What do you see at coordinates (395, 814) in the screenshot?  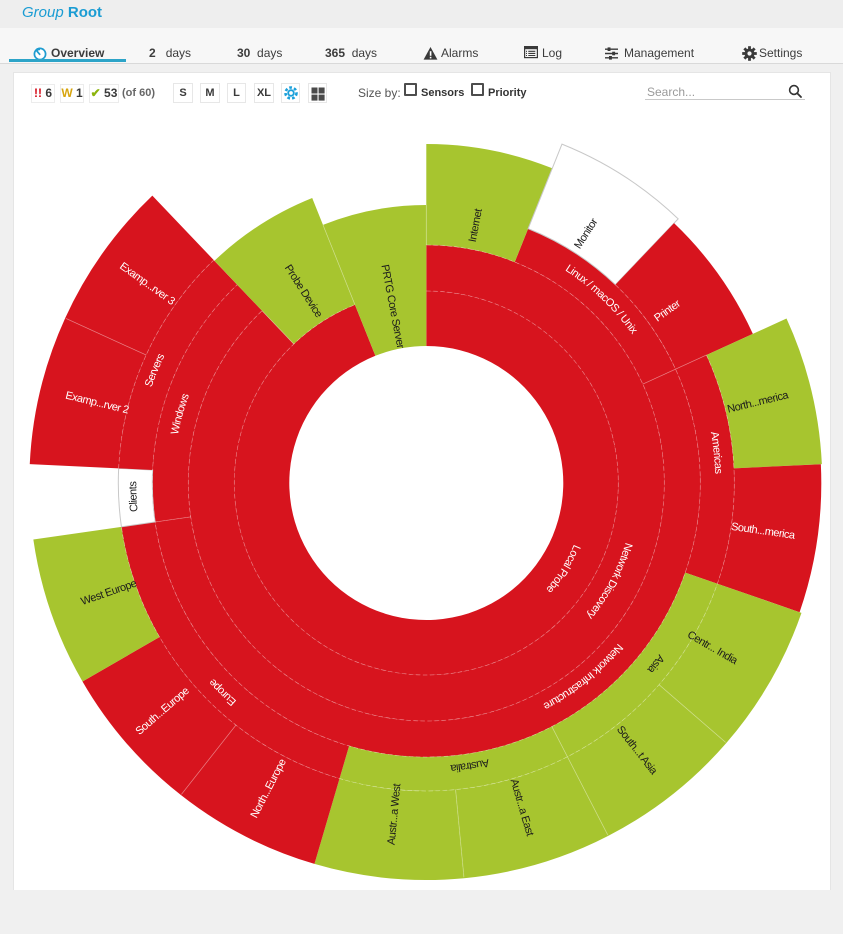 I see `svg-text: Austr...a West` at bounding box center [395, 814].